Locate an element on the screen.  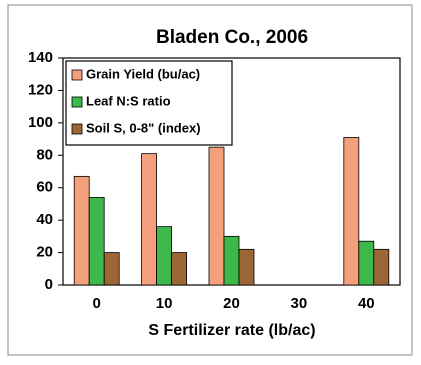
y-tick-label: 40 is located at coordinates (44, 219).